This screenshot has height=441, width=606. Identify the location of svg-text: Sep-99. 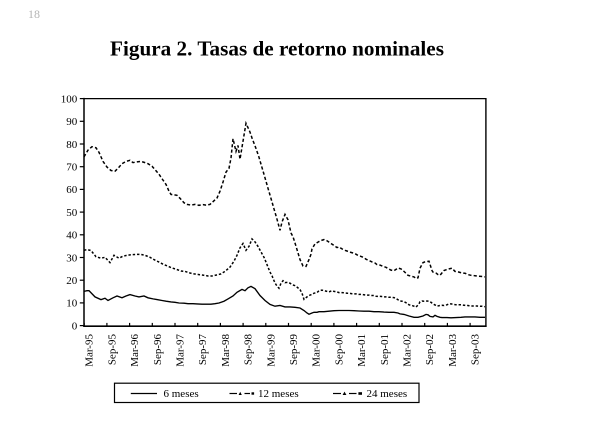
(294, 350).